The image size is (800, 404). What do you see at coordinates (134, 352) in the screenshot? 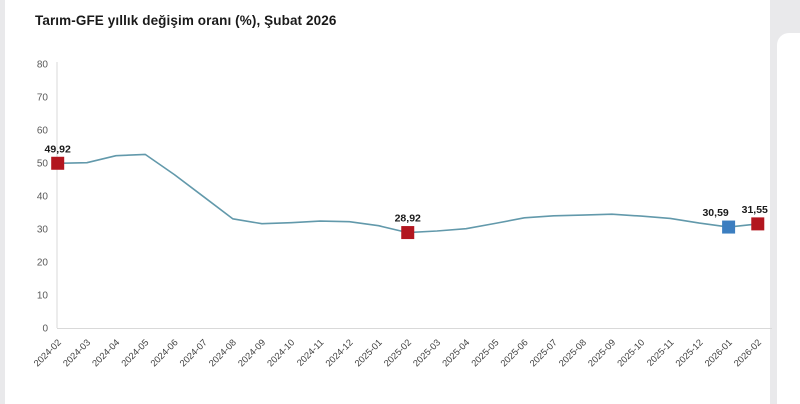
I see `x-tick-label: 2024-05` at bounding box center [134, 352].